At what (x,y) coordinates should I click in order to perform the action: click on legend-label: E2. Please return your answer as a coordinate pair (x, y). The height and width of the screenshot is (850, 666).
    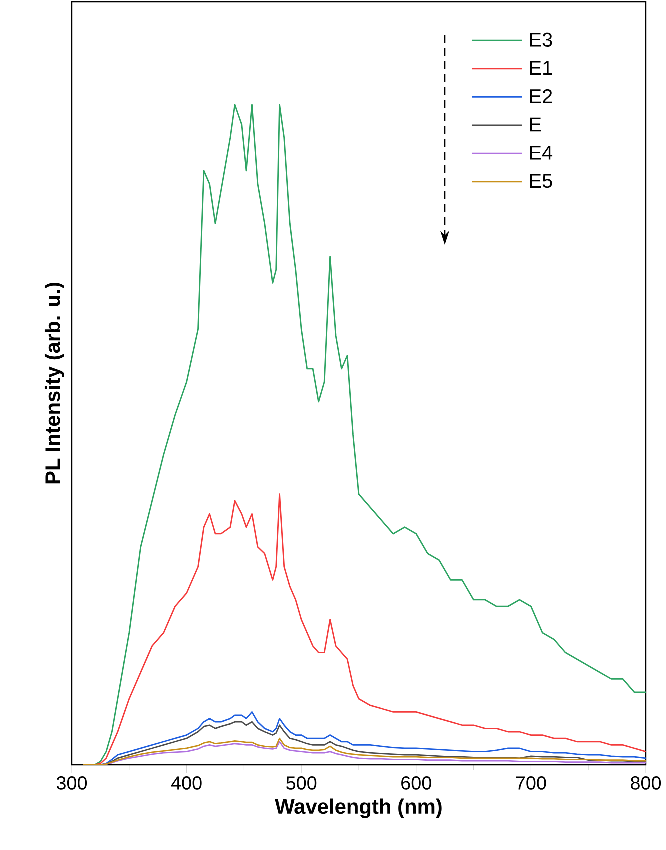
    Looking at the image, I should click on (541, 96).